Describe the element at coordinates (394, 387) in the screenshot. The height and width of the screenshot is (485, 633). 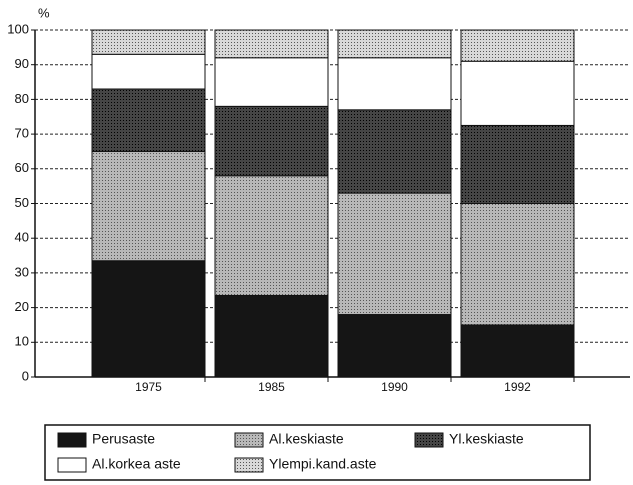
I see `x-tick-label: 1990` at that location.